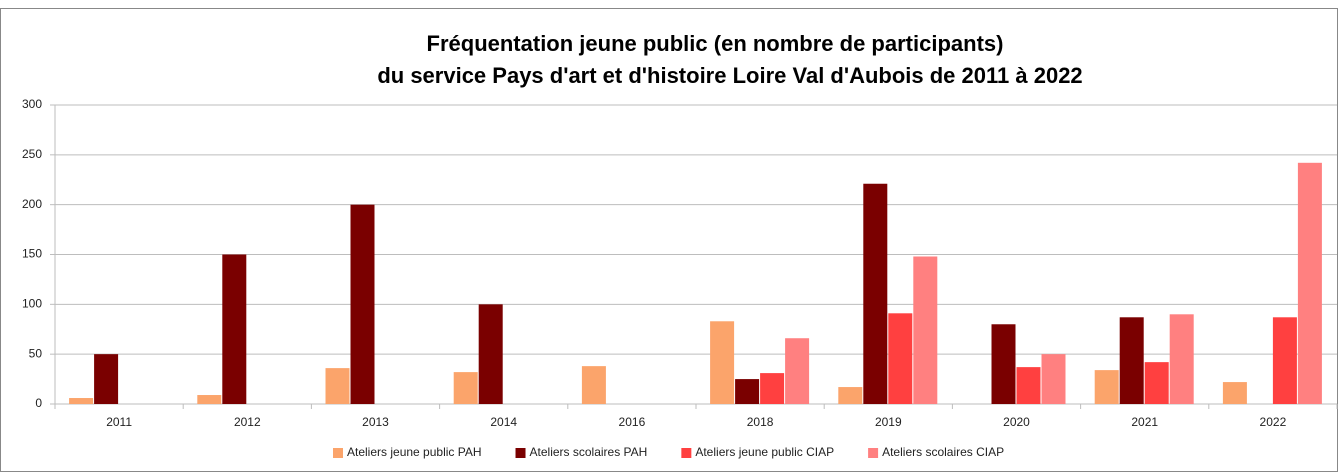 Image resolution: width=1339 pixels, height=472 pixels. What do you see at coordinates (503, 422) in the screenshot?
I see `x-tick-label: 2014` at bounding box center [503, 422].